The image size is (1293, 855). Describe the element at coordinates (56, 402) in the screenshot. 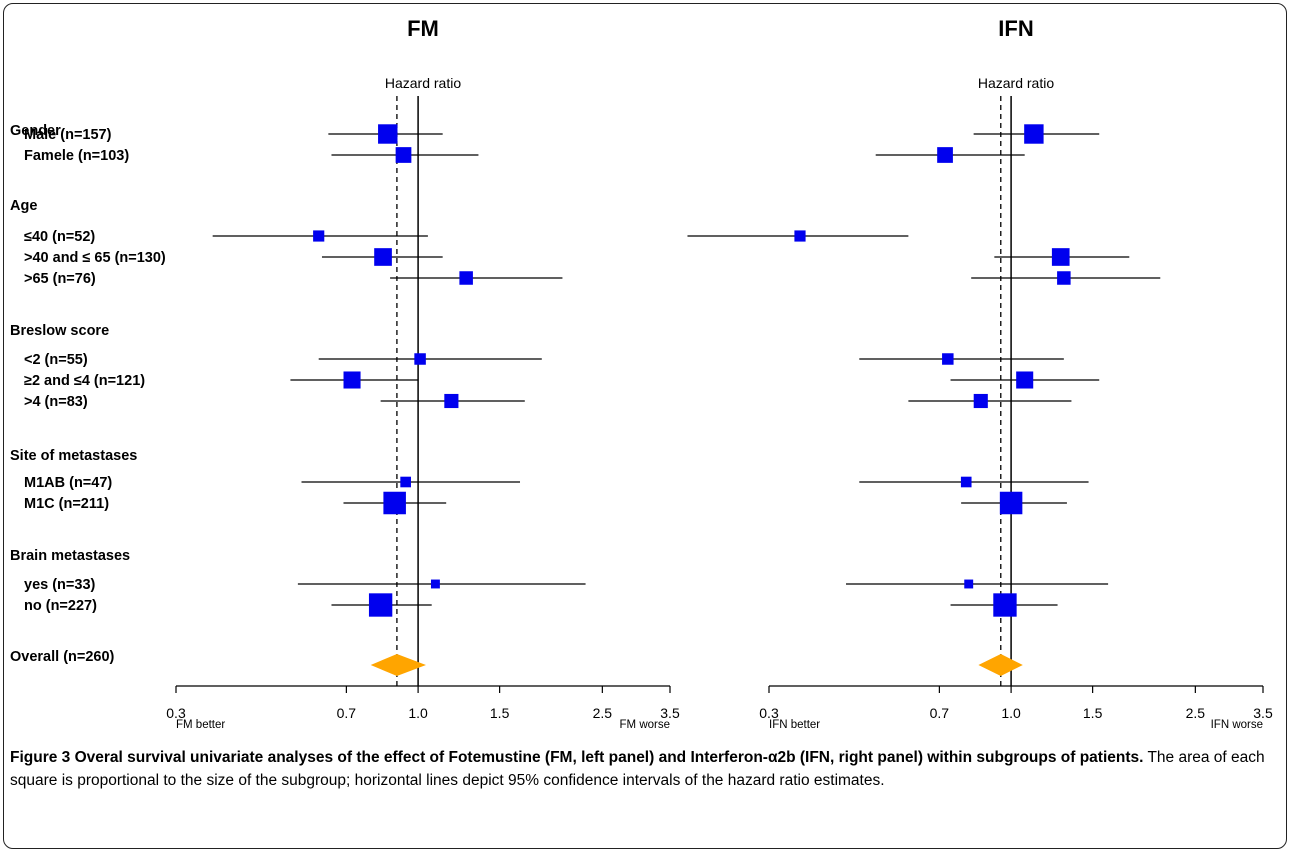

I see `row-label: >4 (n=83)` at that location.